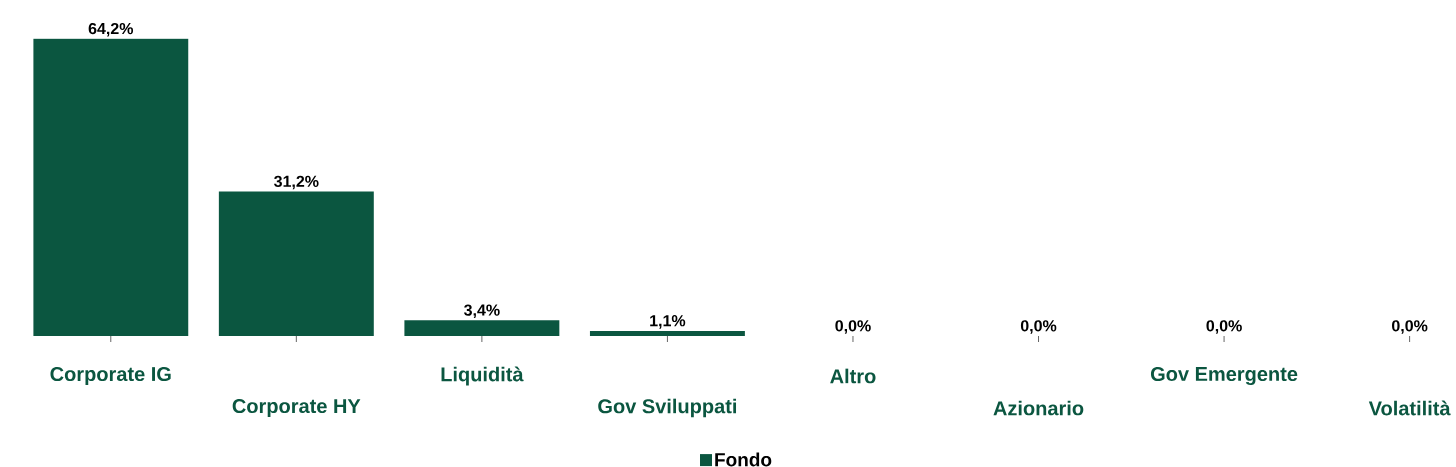 Image resolution: width=1456 pixels, height=467 pixels. I want to click on data-label: 3,4%, so click(482, 311).